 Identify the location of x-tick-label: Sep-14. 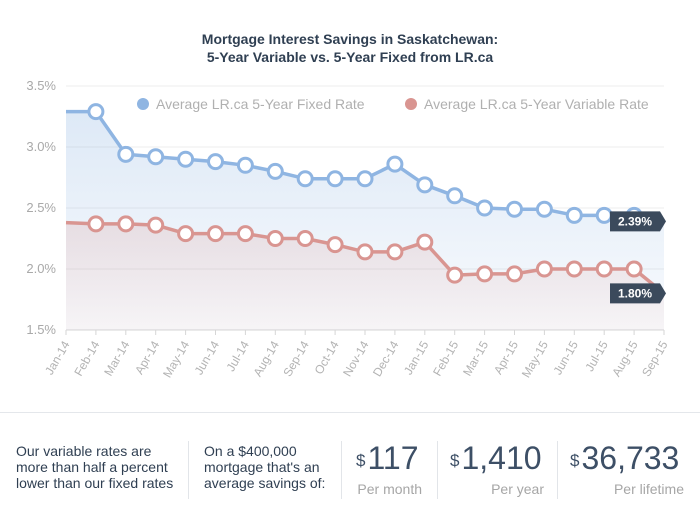
(296, 358).